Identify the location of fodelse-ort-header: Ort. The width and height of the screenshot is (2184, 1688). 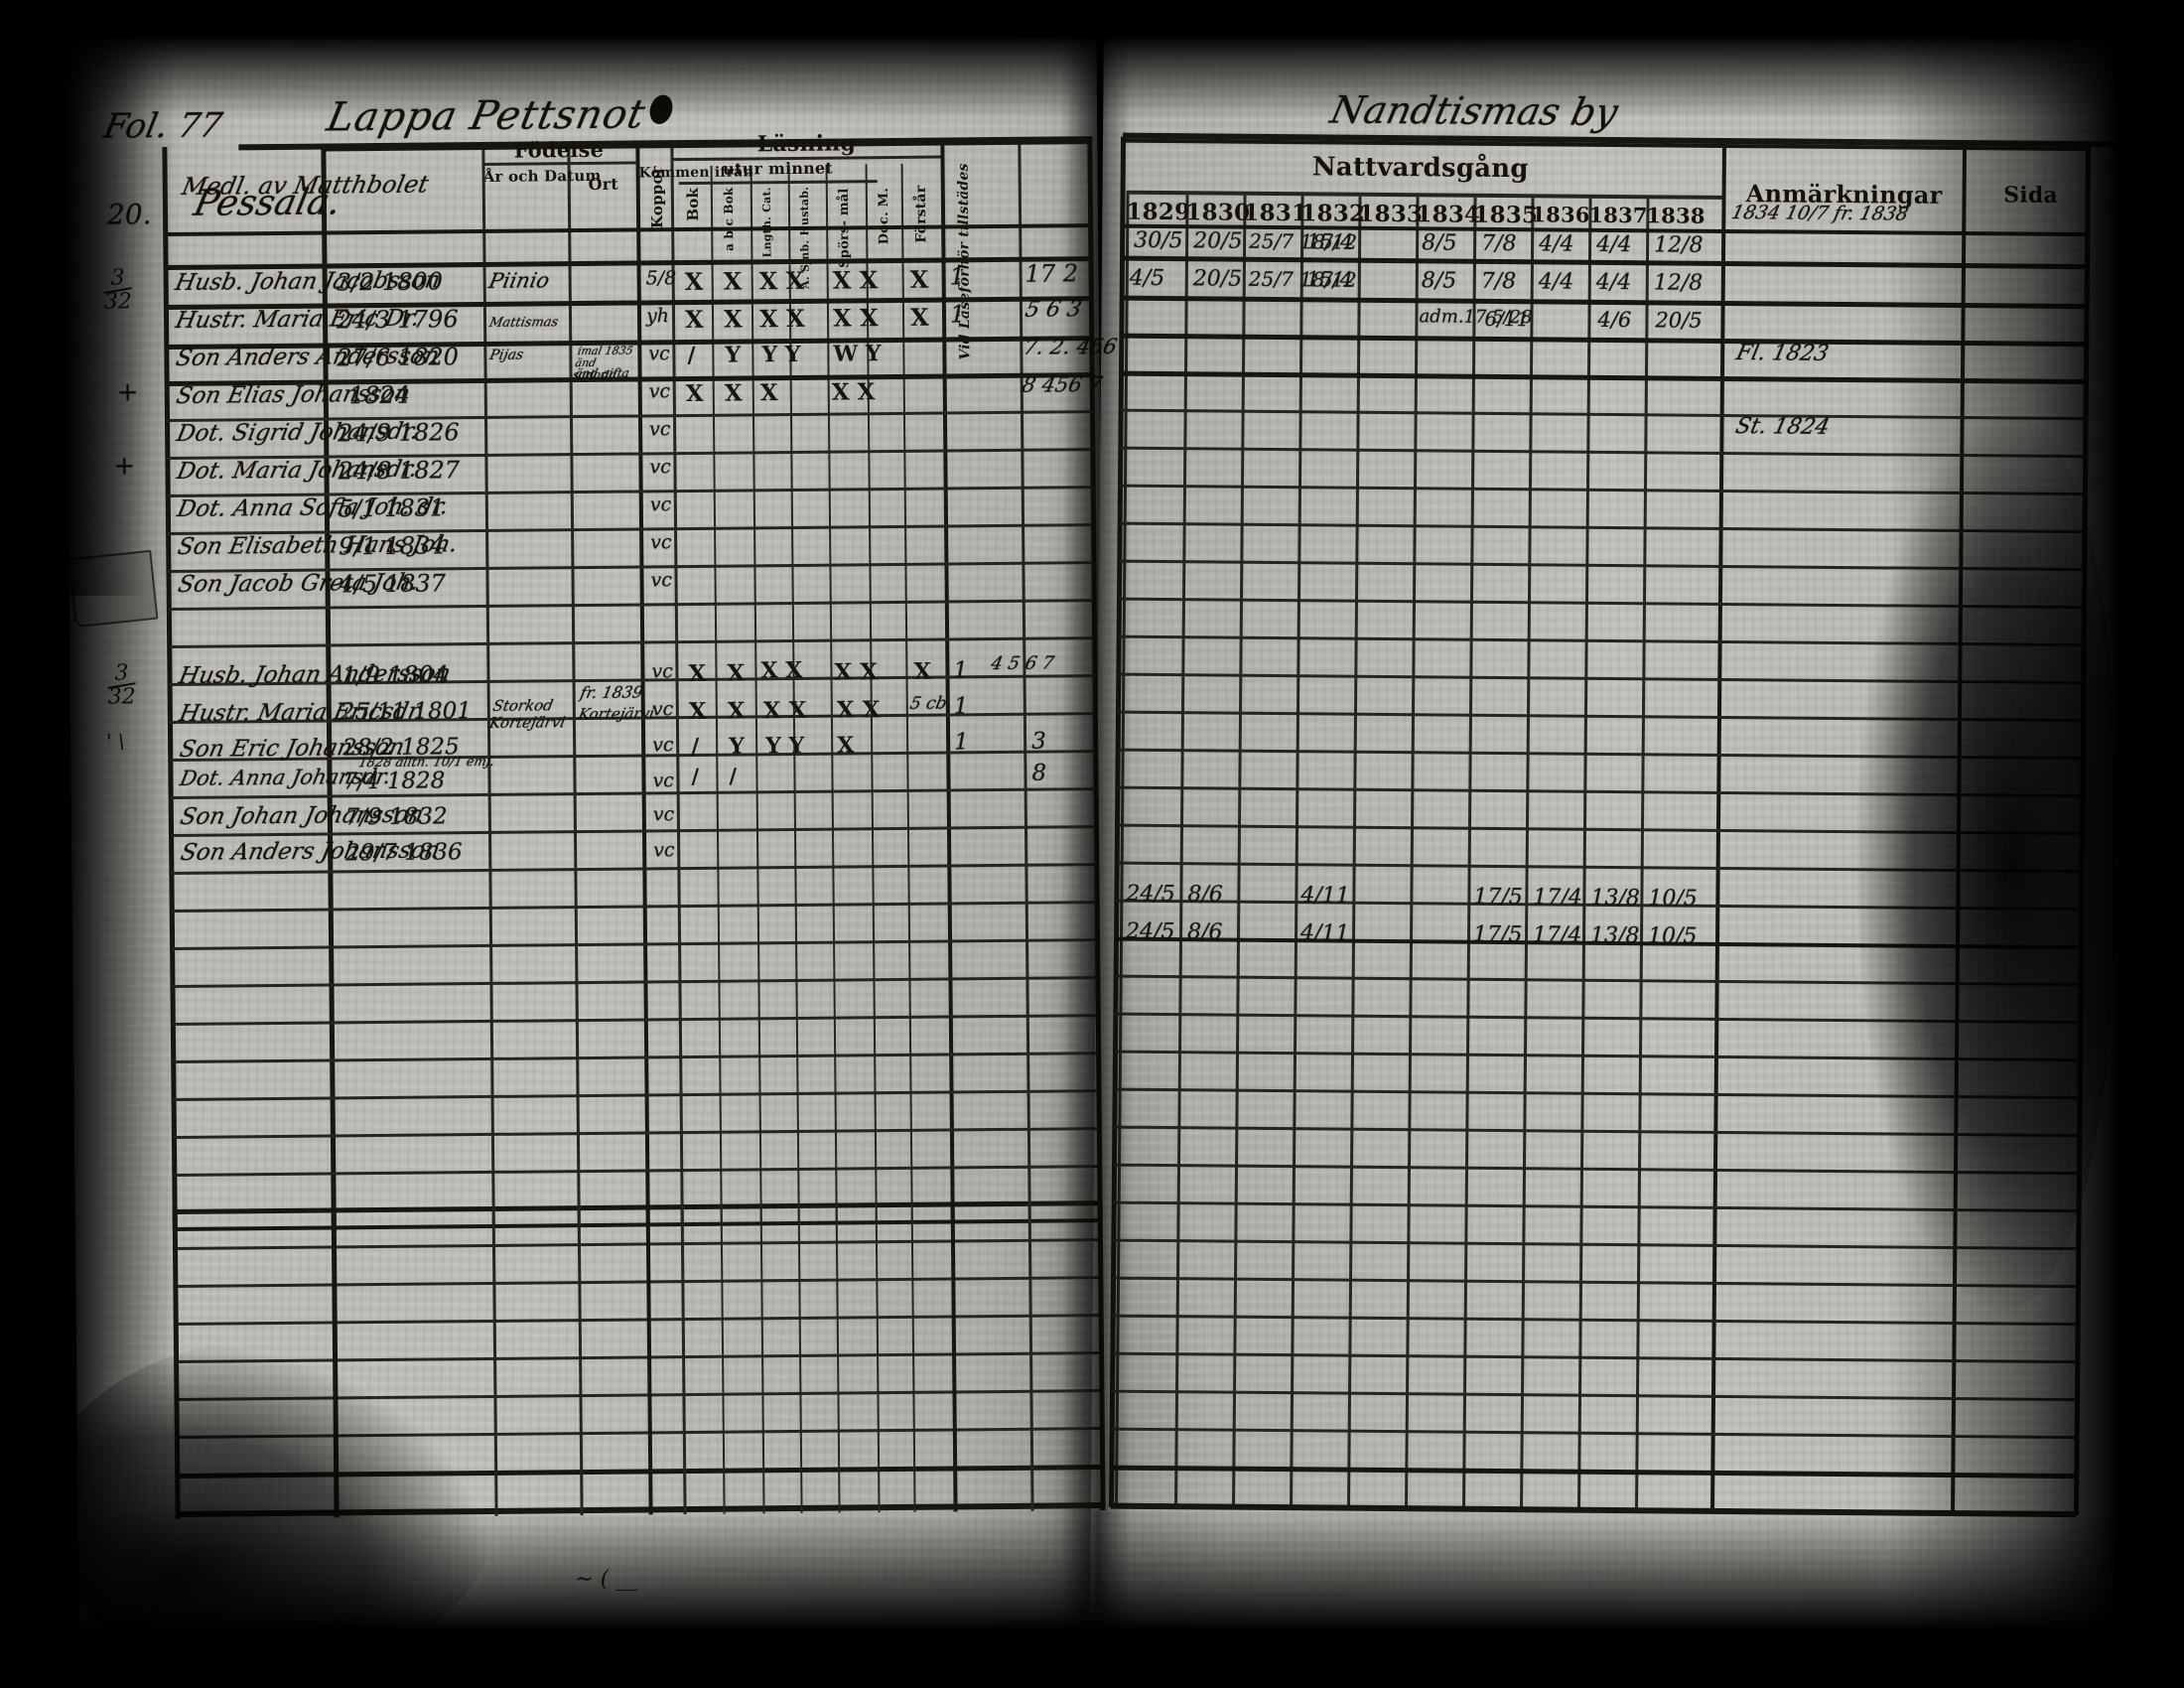
(603, 184).